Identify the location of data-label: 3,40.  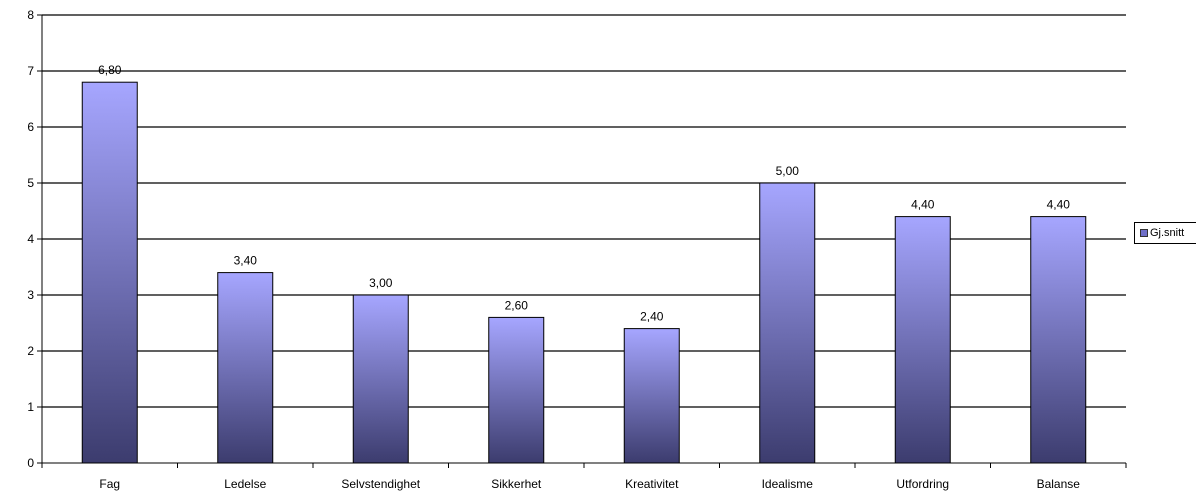
(246, 261).